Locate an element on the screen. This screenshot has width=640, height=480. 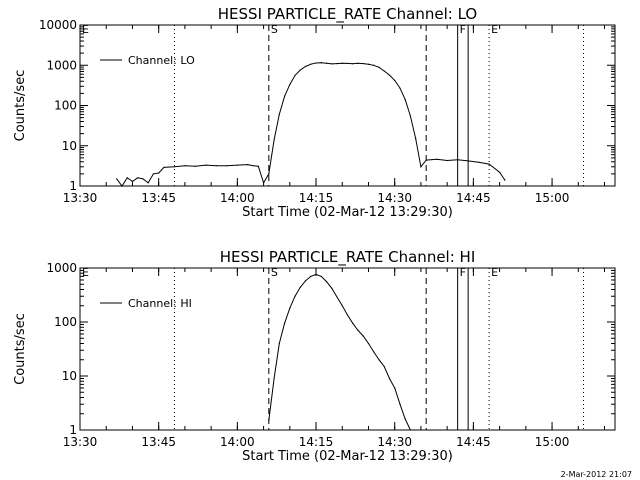
panel1-x-tick-label: 14:45 is located at coordinates (473, 198).